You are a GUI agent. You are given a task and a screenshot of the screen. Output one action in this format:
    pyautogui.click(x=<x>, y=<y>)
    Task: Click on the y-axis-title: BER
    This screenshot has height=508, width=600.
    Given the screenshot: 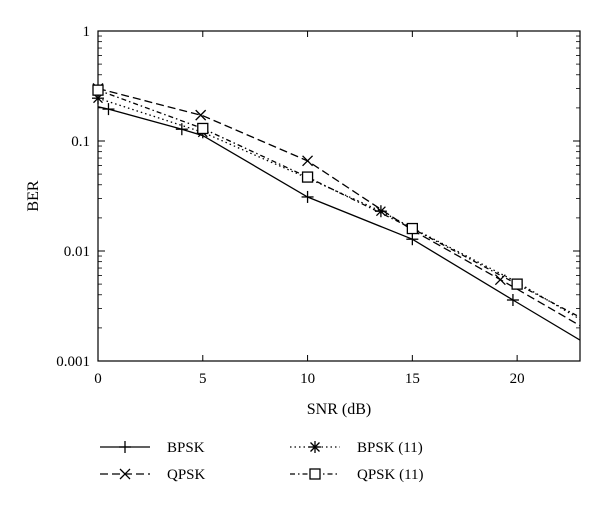 What is the action you would take?
    pyautogui.click(x=33, y=195)
    